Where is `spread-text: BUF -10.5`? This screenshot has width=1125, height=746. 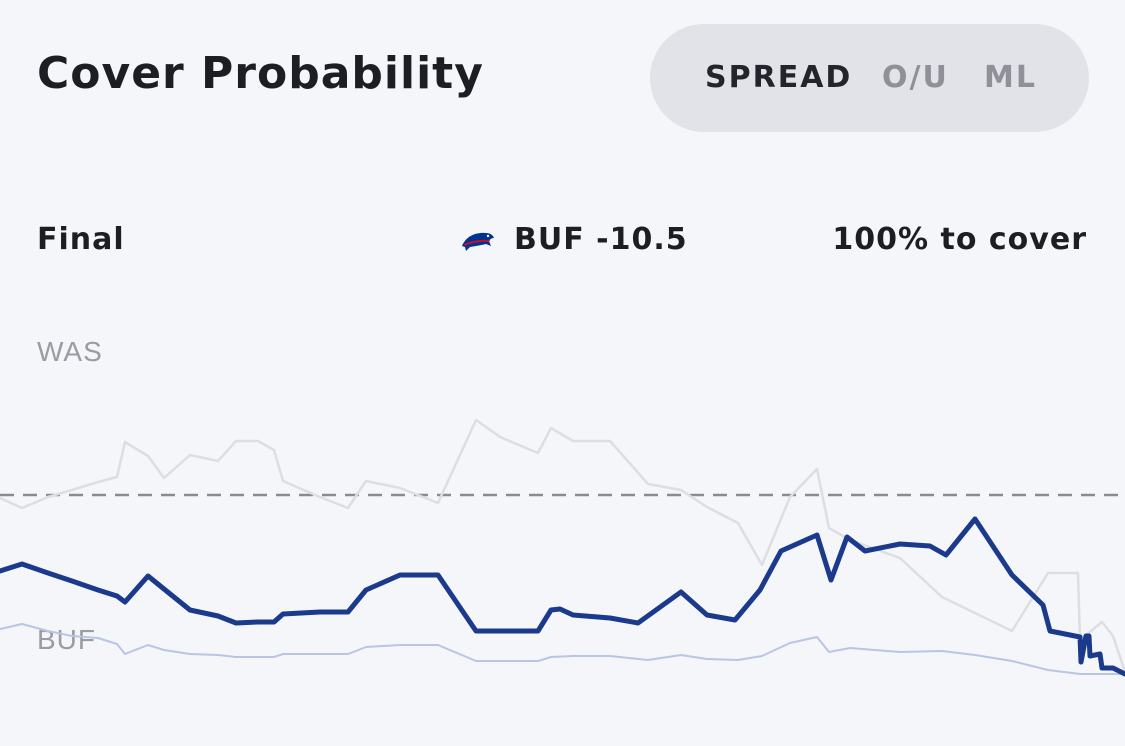
spread-text: BUF -10.5 is located at coordinates (601, 239).